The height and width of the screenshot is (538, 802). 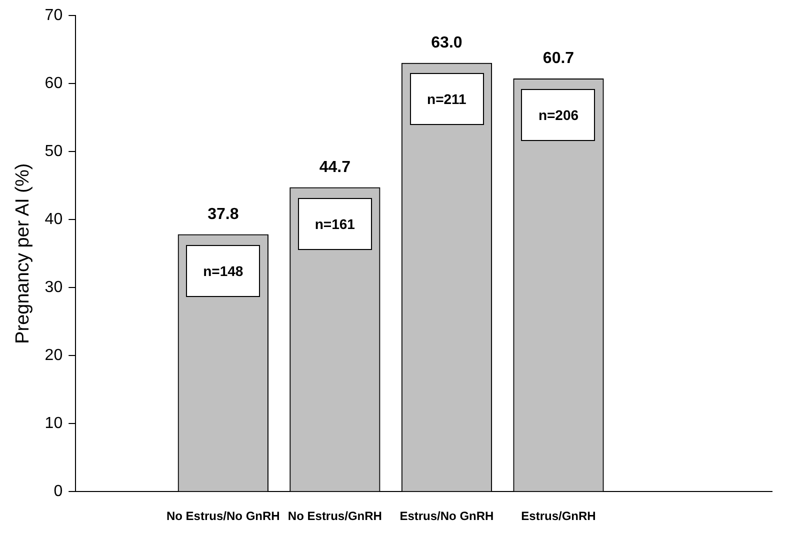 I want to click on data-label: 37.8, so click(x=223, y=214).